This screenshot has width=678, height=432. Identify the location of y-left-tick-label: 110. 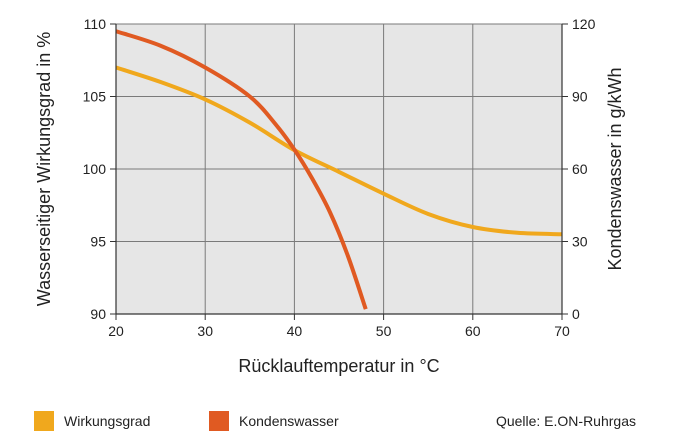
(95, 24).